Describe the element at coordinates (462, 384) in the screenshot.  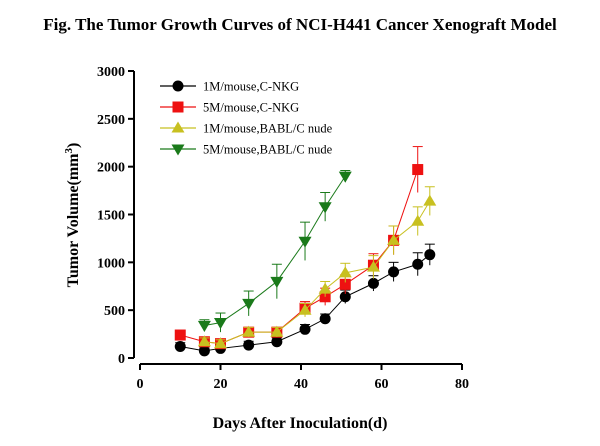
I see `x-tick-label: 80` at that location.